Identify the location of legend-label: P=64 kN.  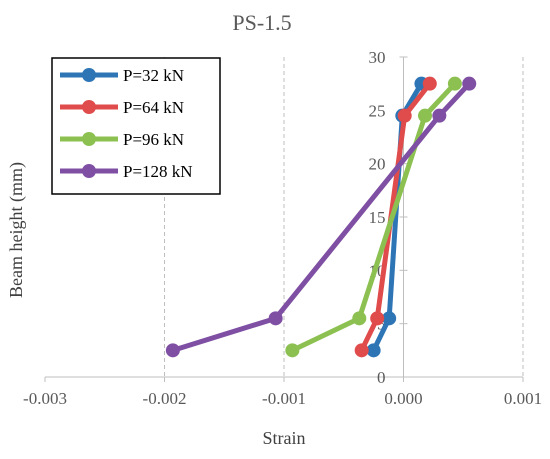
(153, 107).